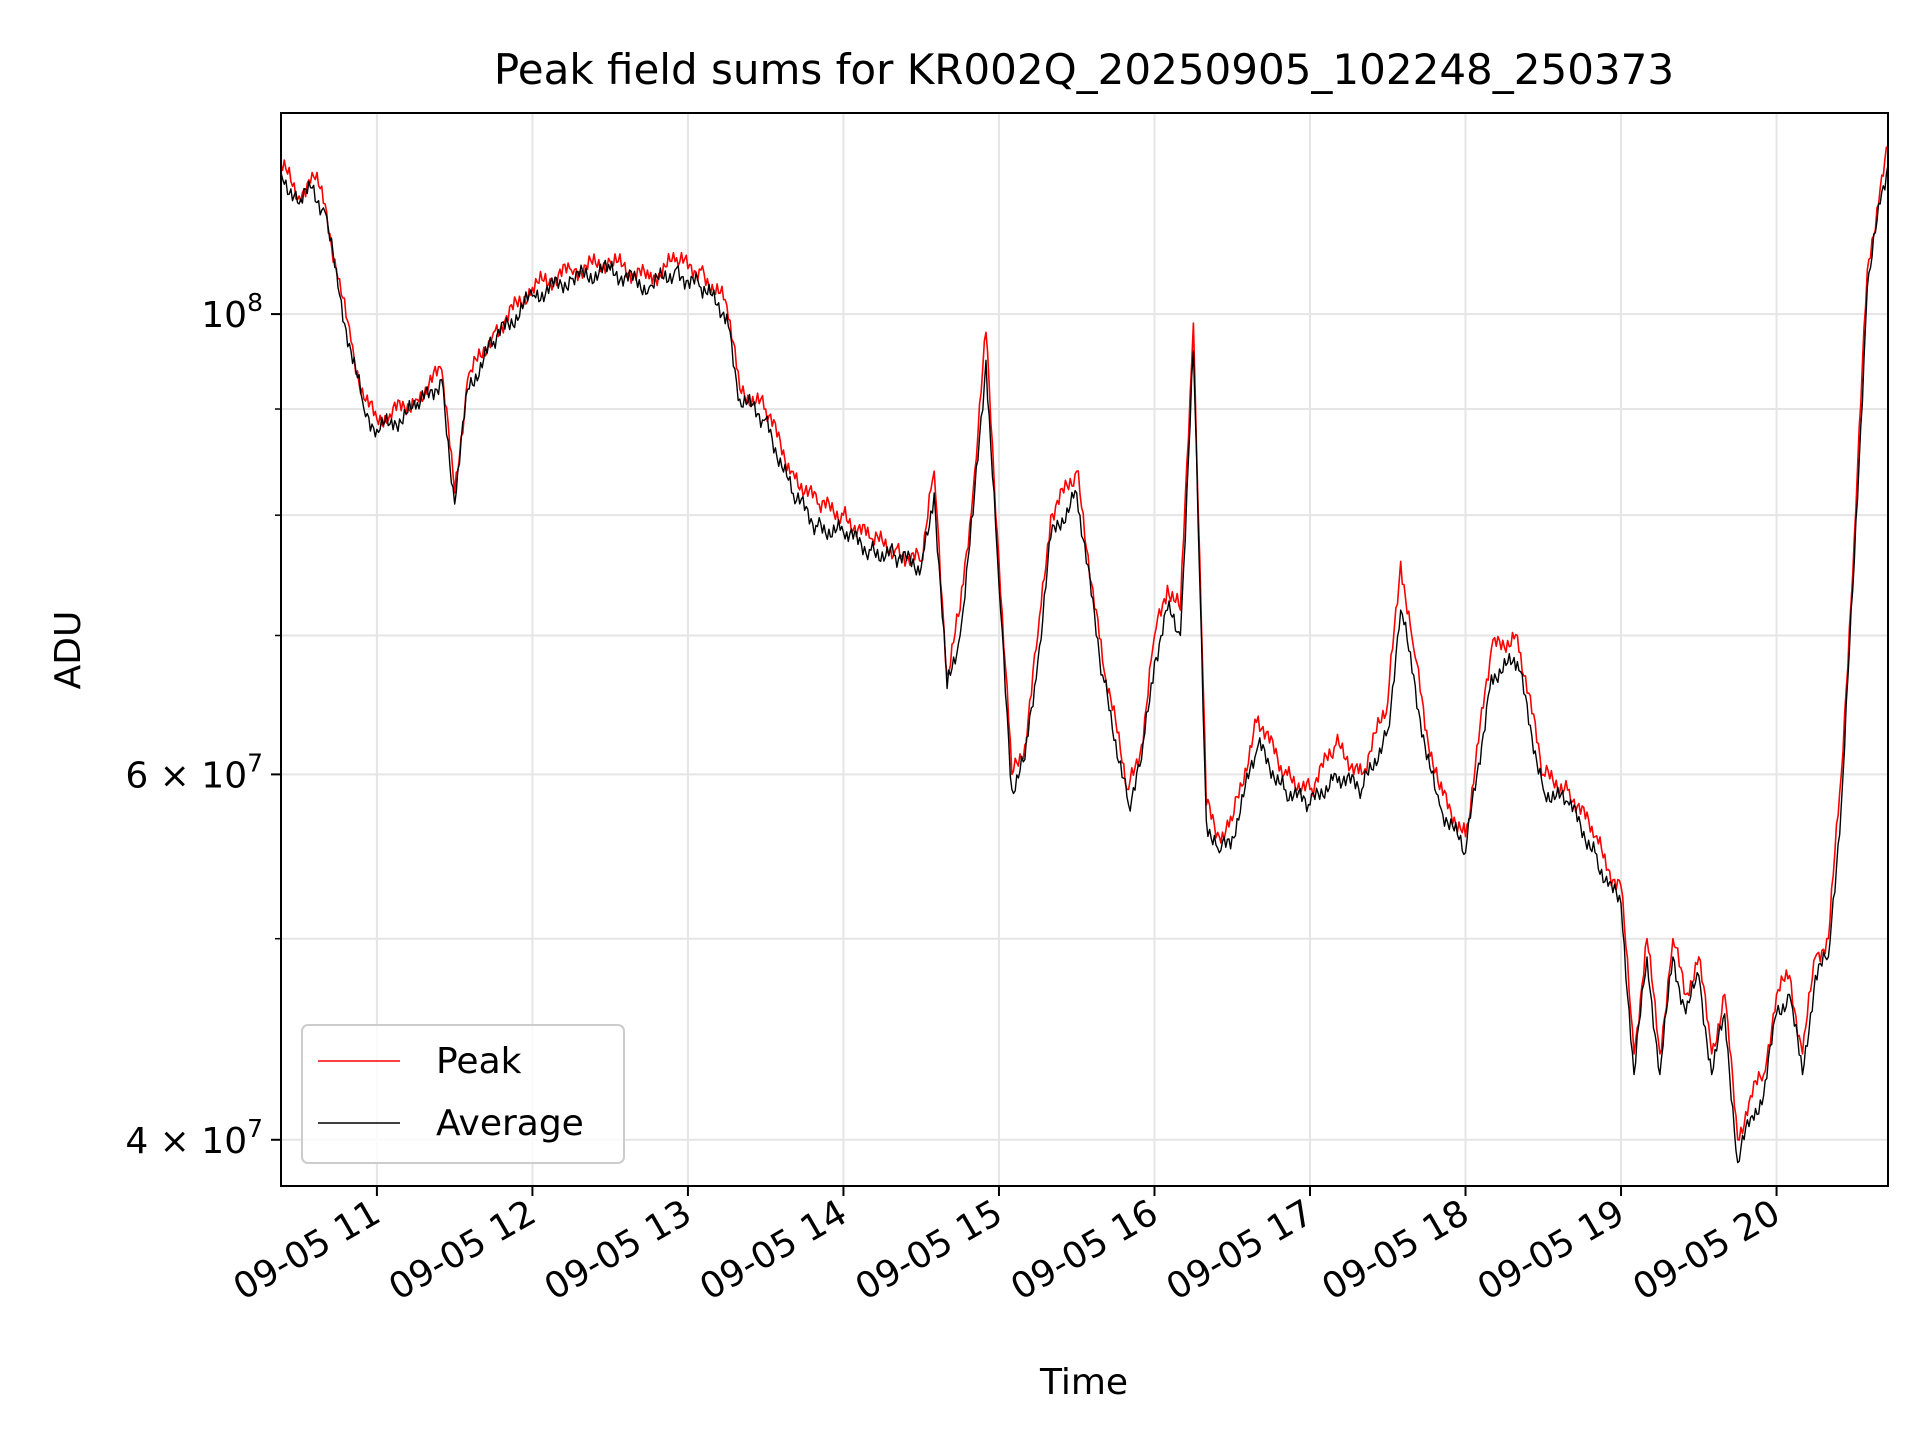  What do you see at coordinates (194, 1138) in the screenshot?
I see `y-tick-label: 4 × 107` at bounding box center [194, 1138].